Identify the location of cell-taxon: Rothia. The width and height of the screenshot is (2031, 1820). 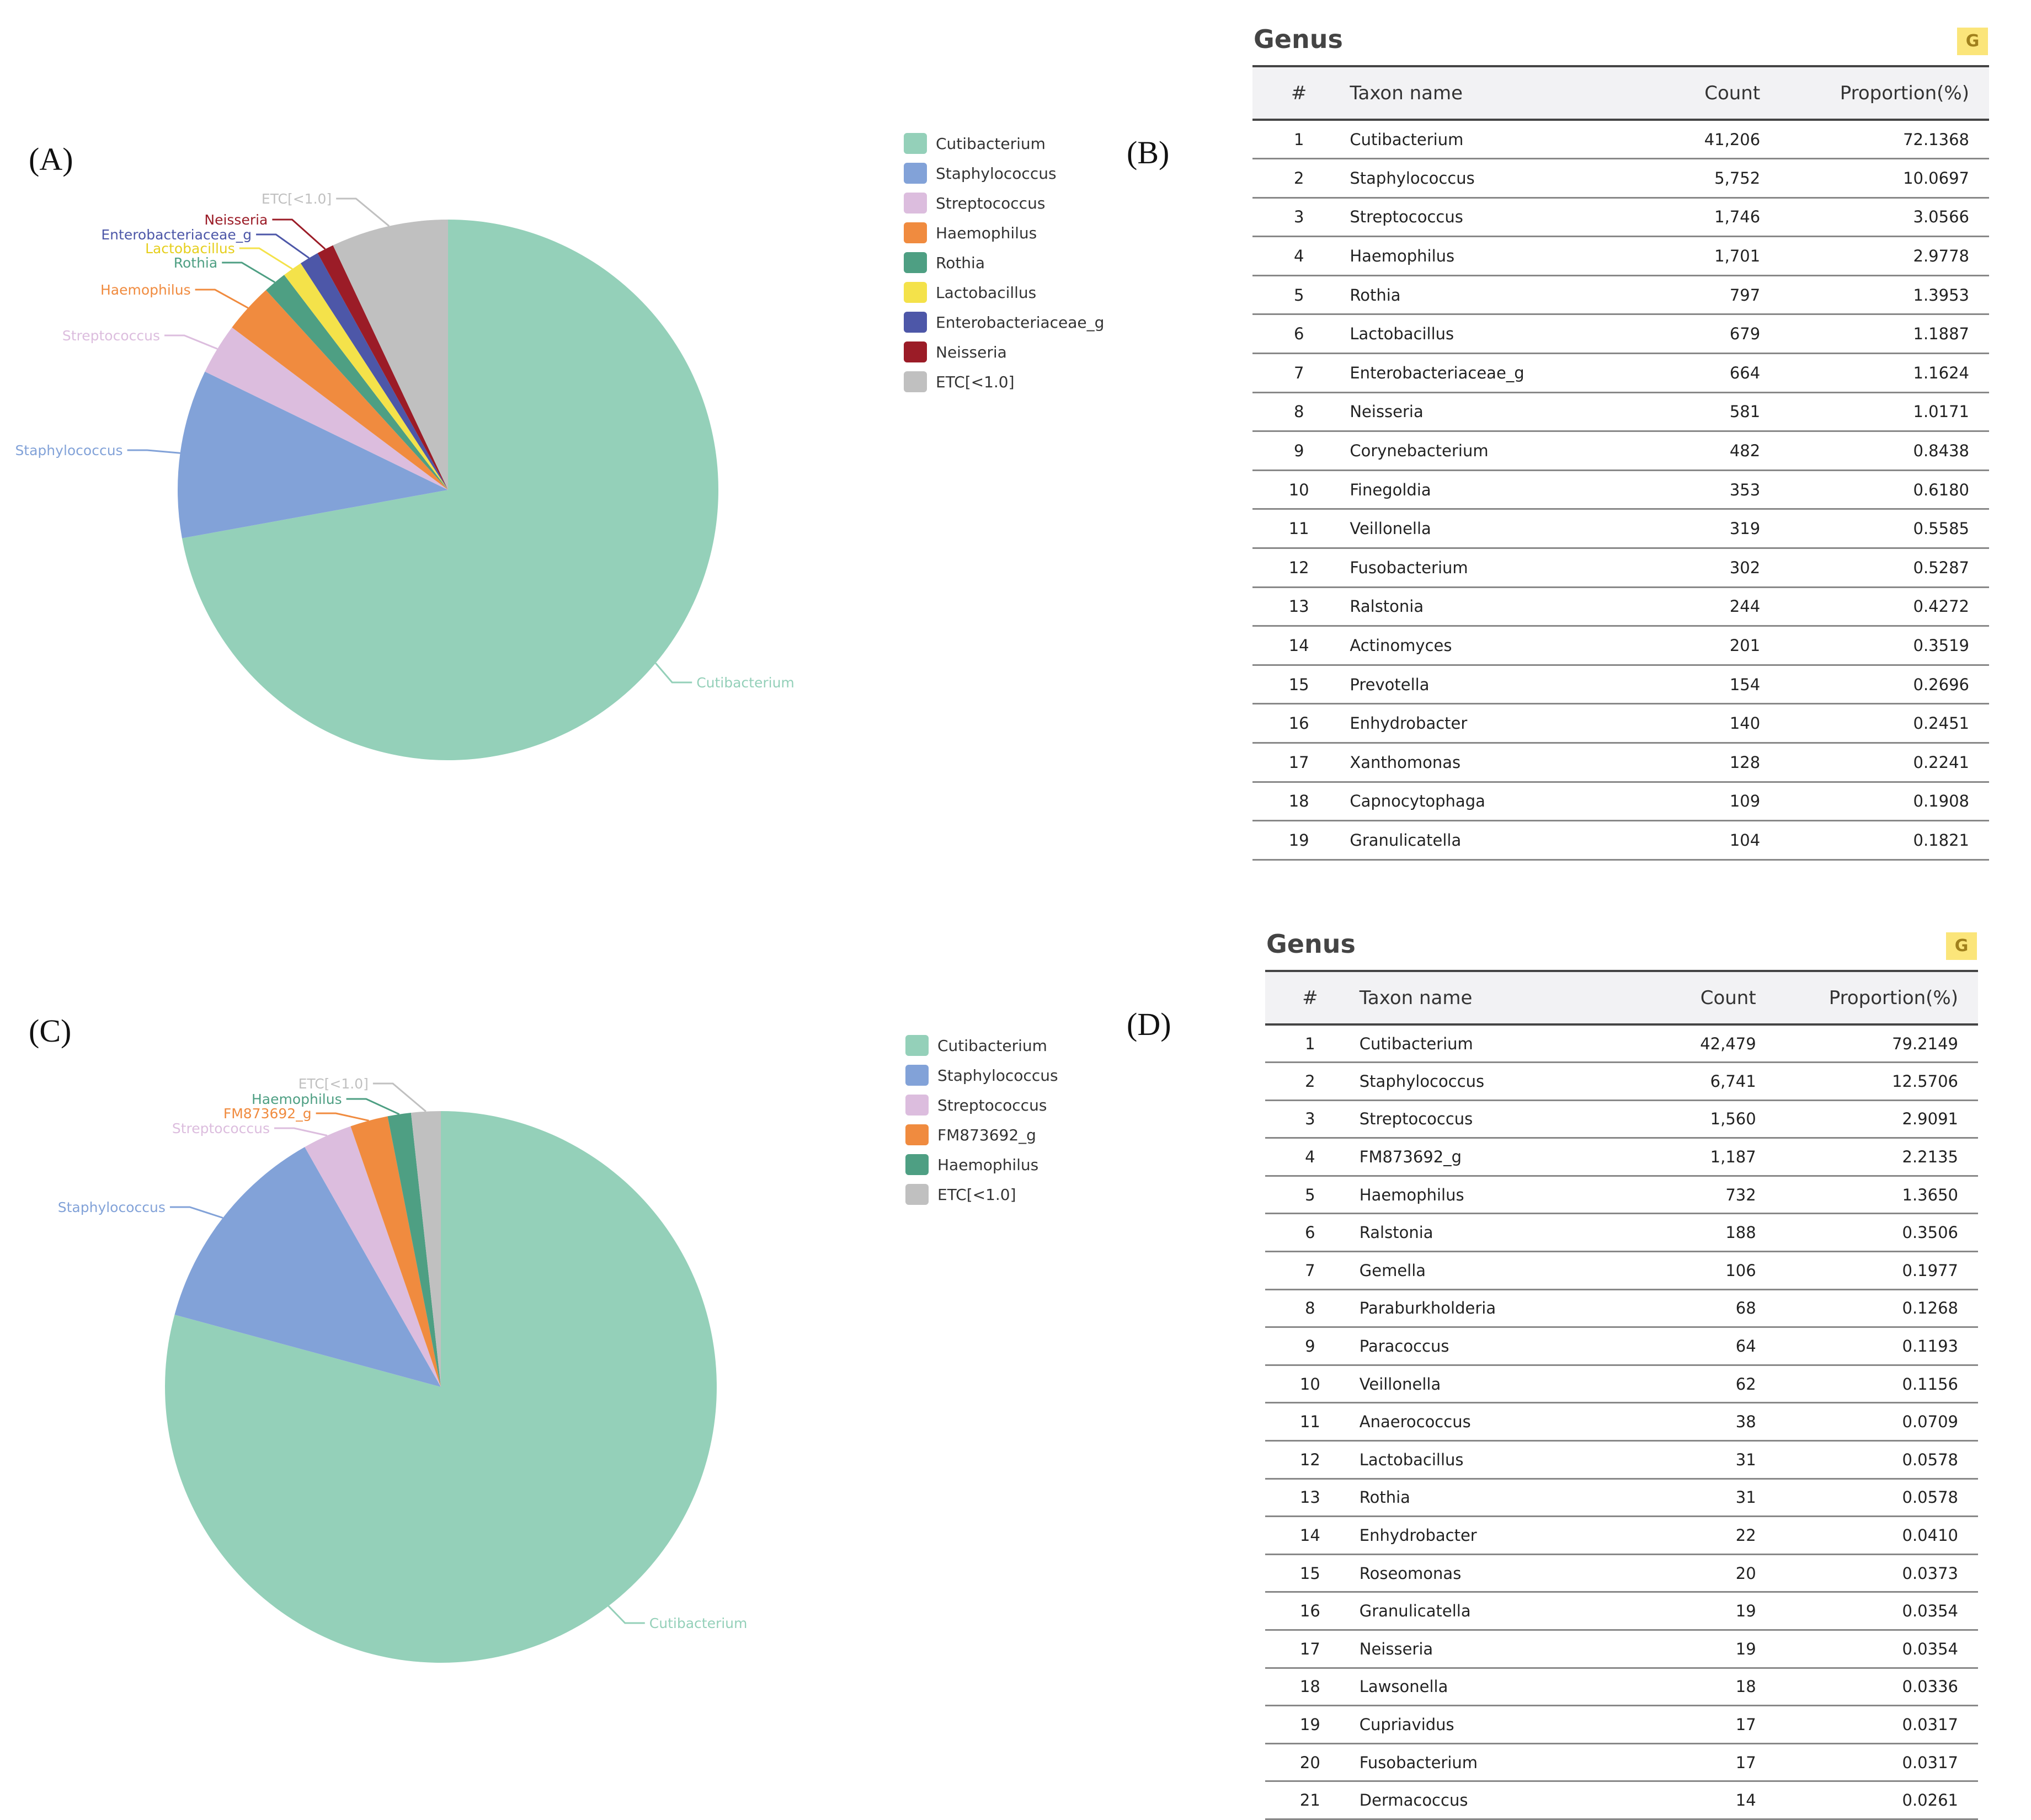
(1484, 1498).